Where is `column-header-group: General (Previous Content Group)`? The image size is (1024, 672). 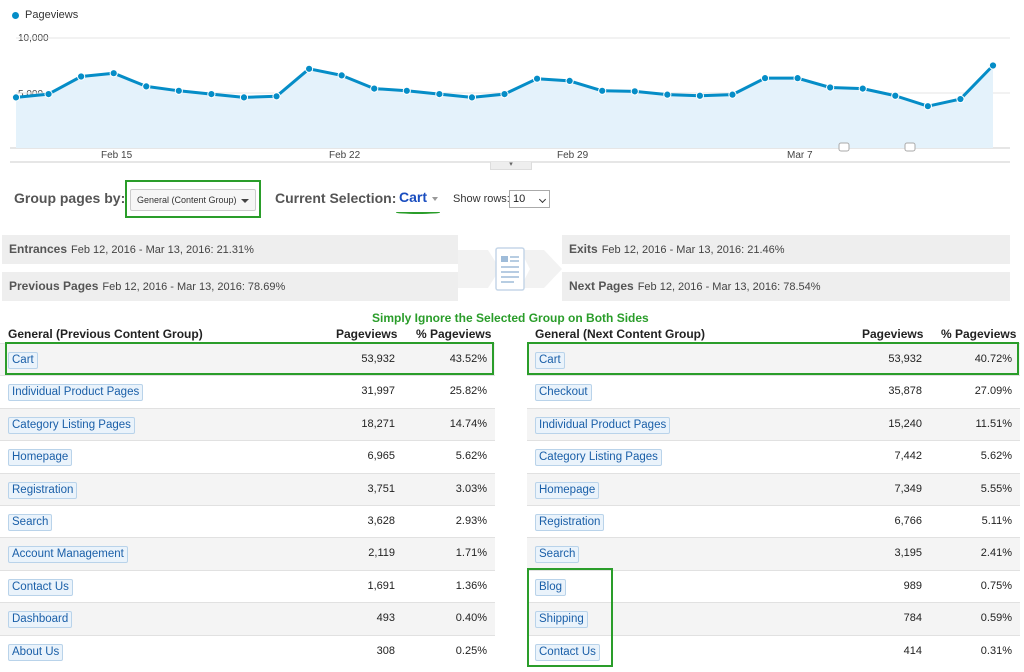 column-header-group: General (Previous Content Group) is located at coordinates (105, 334).